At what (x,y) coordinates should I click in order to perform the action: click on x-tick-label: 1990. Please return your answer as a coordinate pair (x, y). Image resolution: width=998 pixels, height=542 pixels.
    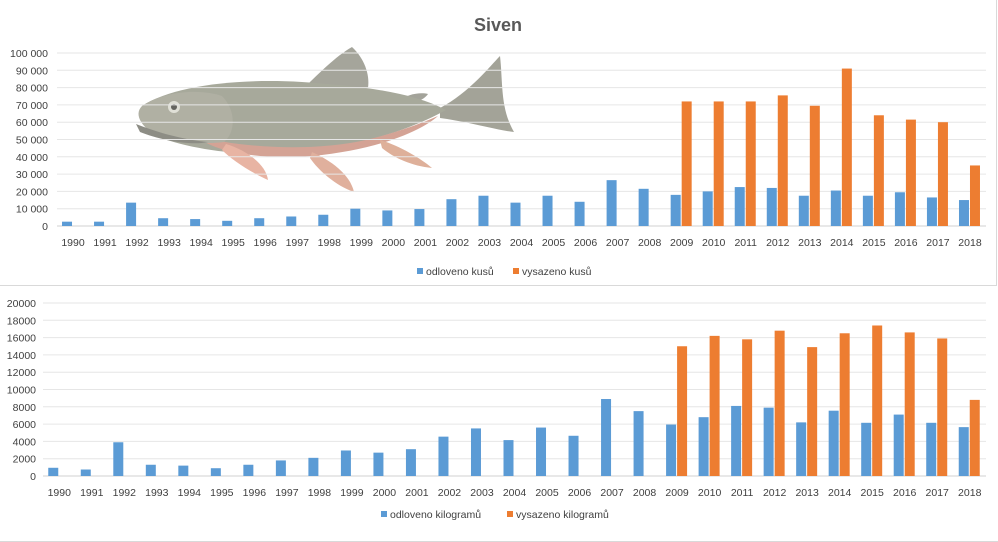
    Looking at the image, I should click on (73, 243).